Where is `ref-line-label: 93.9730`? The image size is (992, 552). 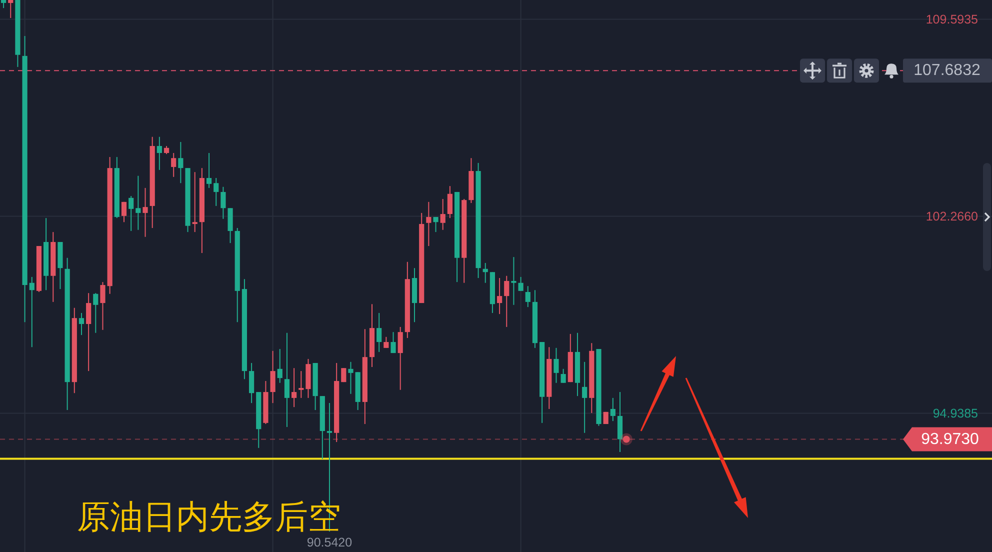 ref-line-label: 93.9730 is located at coordinates (950, 439).